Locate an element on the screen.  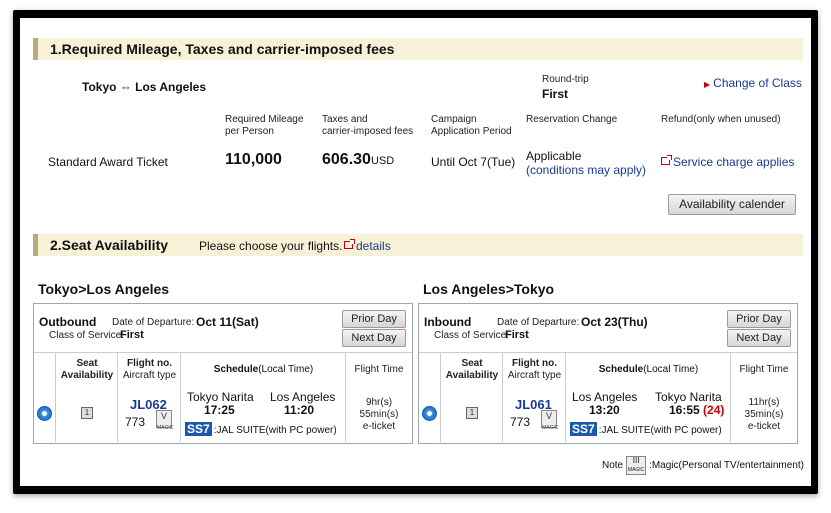
flight-duration: 11hr(s) 35min(s) e-ticket is located at coordinates (764, 414).